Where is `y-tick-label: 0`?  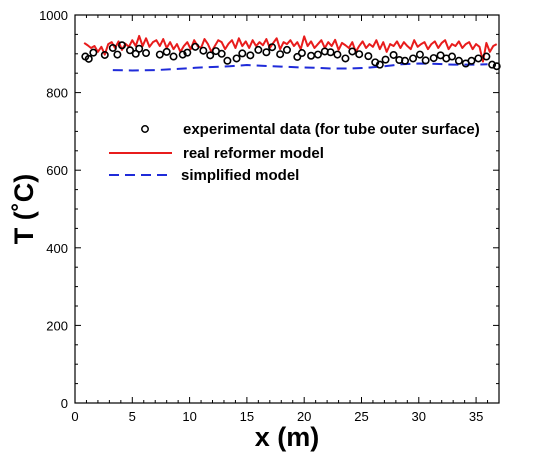
y-tick-label: 0 is located at coordinates (64, 403).